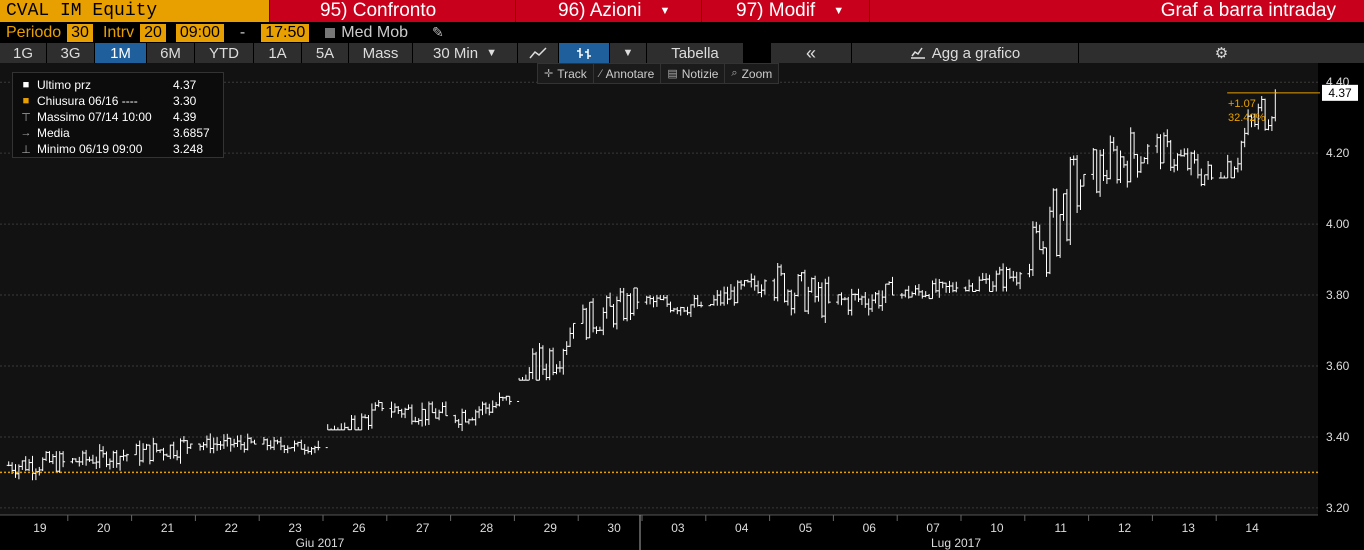  I want to click on range-5a-button: 5A, so click(325, 53).